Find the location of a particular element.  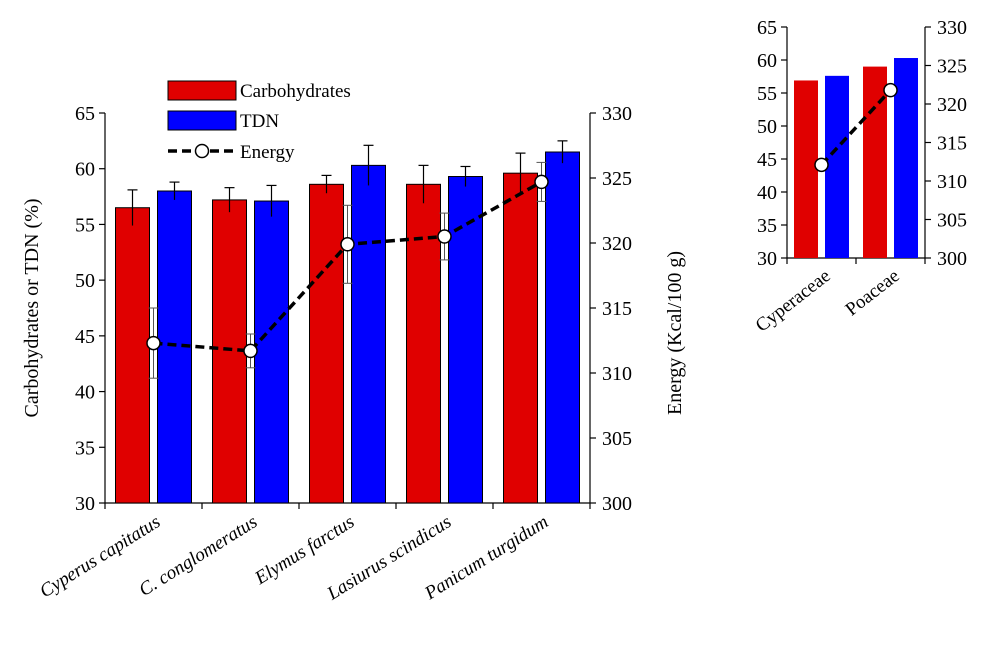

left-axis-title: Carbohydrates or TDN (%) is located at coordinates (32, 307).